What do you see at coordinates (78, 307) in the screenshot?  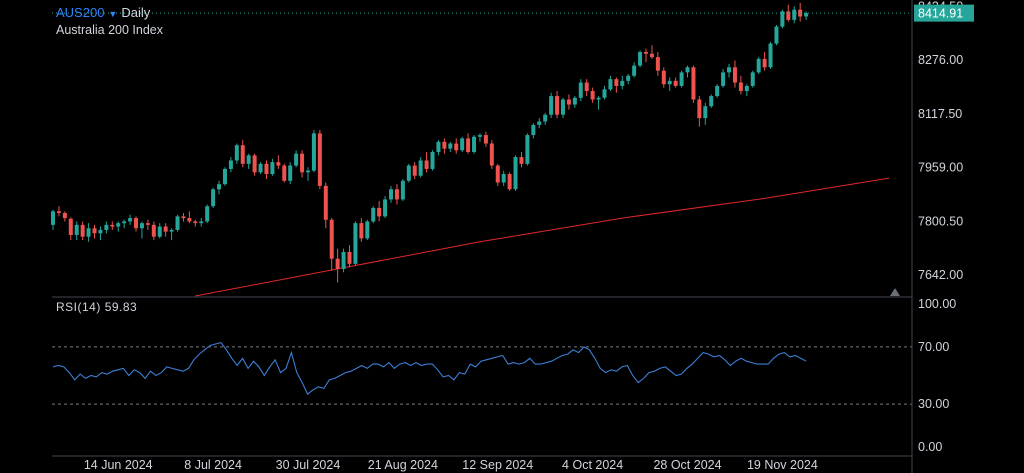 I see `rsi-legend-label: RSI(14)` at bounding box center [78, 307].